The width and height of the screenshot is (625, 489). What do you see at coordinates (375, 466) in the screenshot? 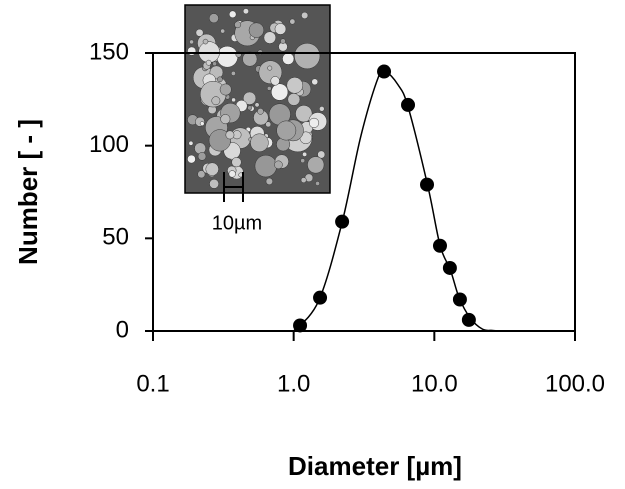
I see `x-axis-title: Diameter [µm]` at bounding box center [375, 466].